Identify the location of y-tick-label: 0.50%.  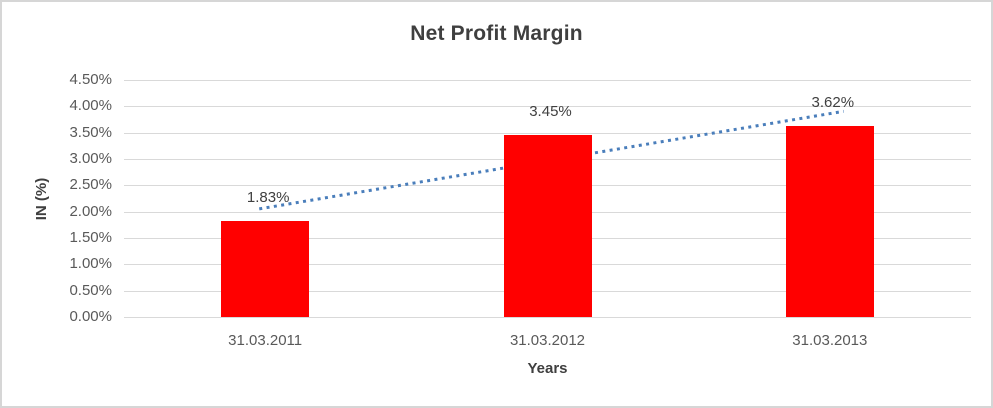
(90, 290).